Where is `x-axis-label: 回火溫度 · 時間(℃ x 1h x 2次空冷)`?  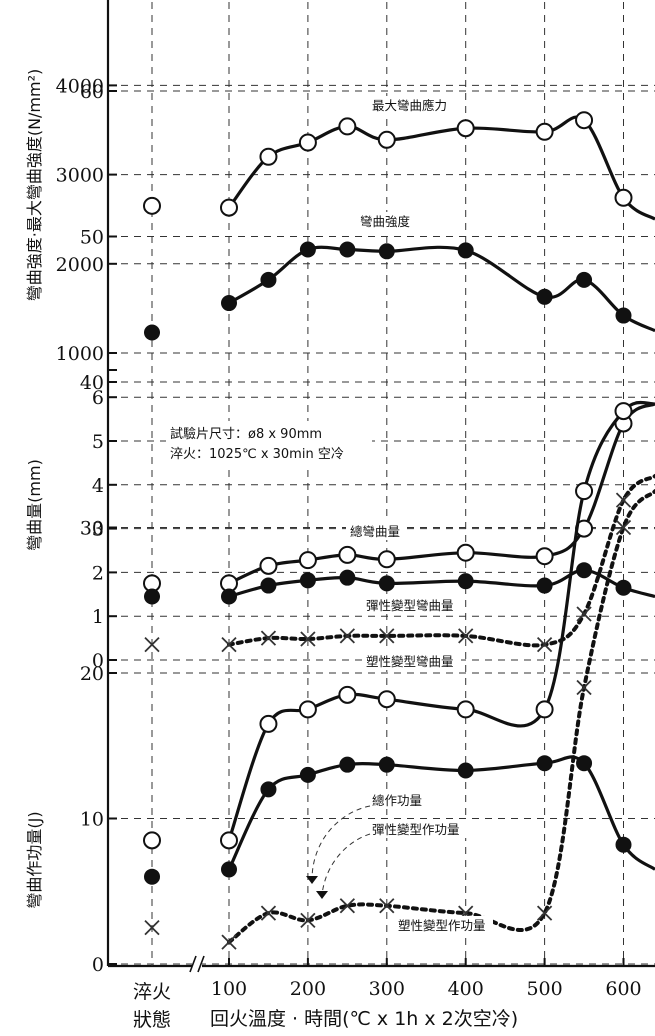 x-axis-label: 回火溫度 · 時間(℃ x 1h x 2次空冷) is located at coordinates (364, 1019).